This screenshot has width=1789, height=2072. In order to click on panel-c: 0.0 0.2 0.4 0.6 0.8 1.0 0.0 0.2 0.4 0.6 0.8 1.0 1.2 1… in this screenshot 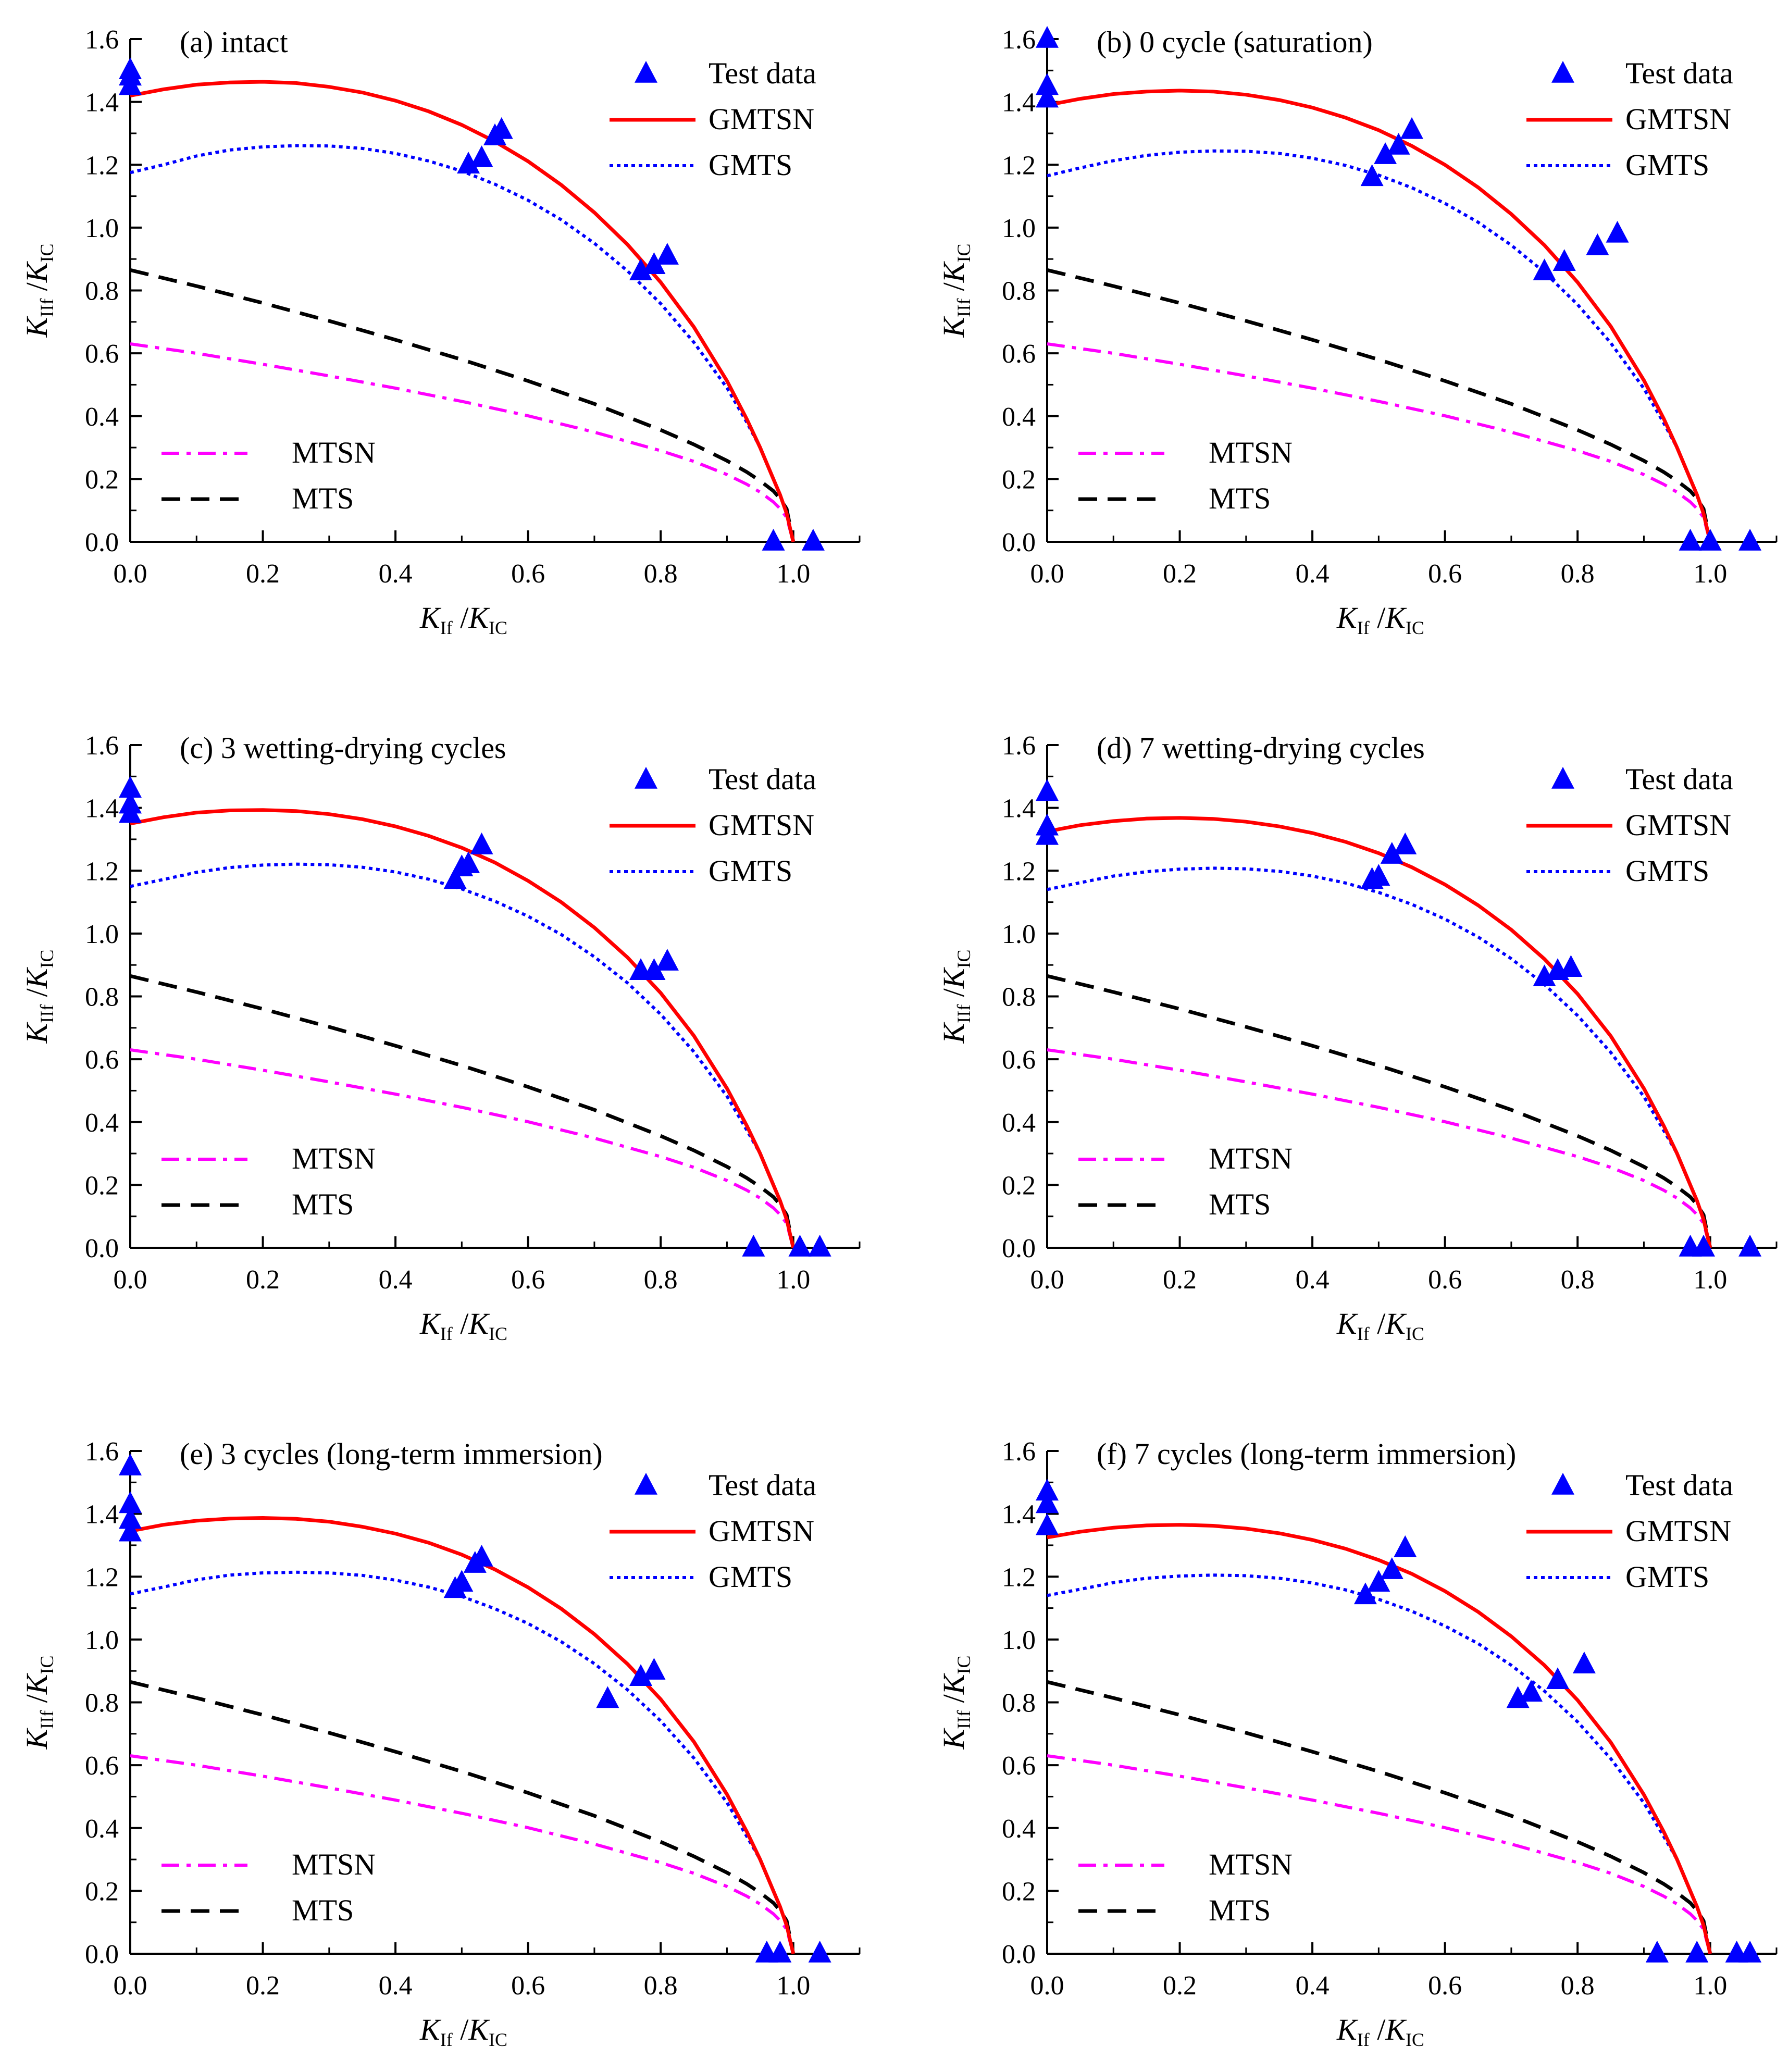, I will do `click(440, 1037)`.